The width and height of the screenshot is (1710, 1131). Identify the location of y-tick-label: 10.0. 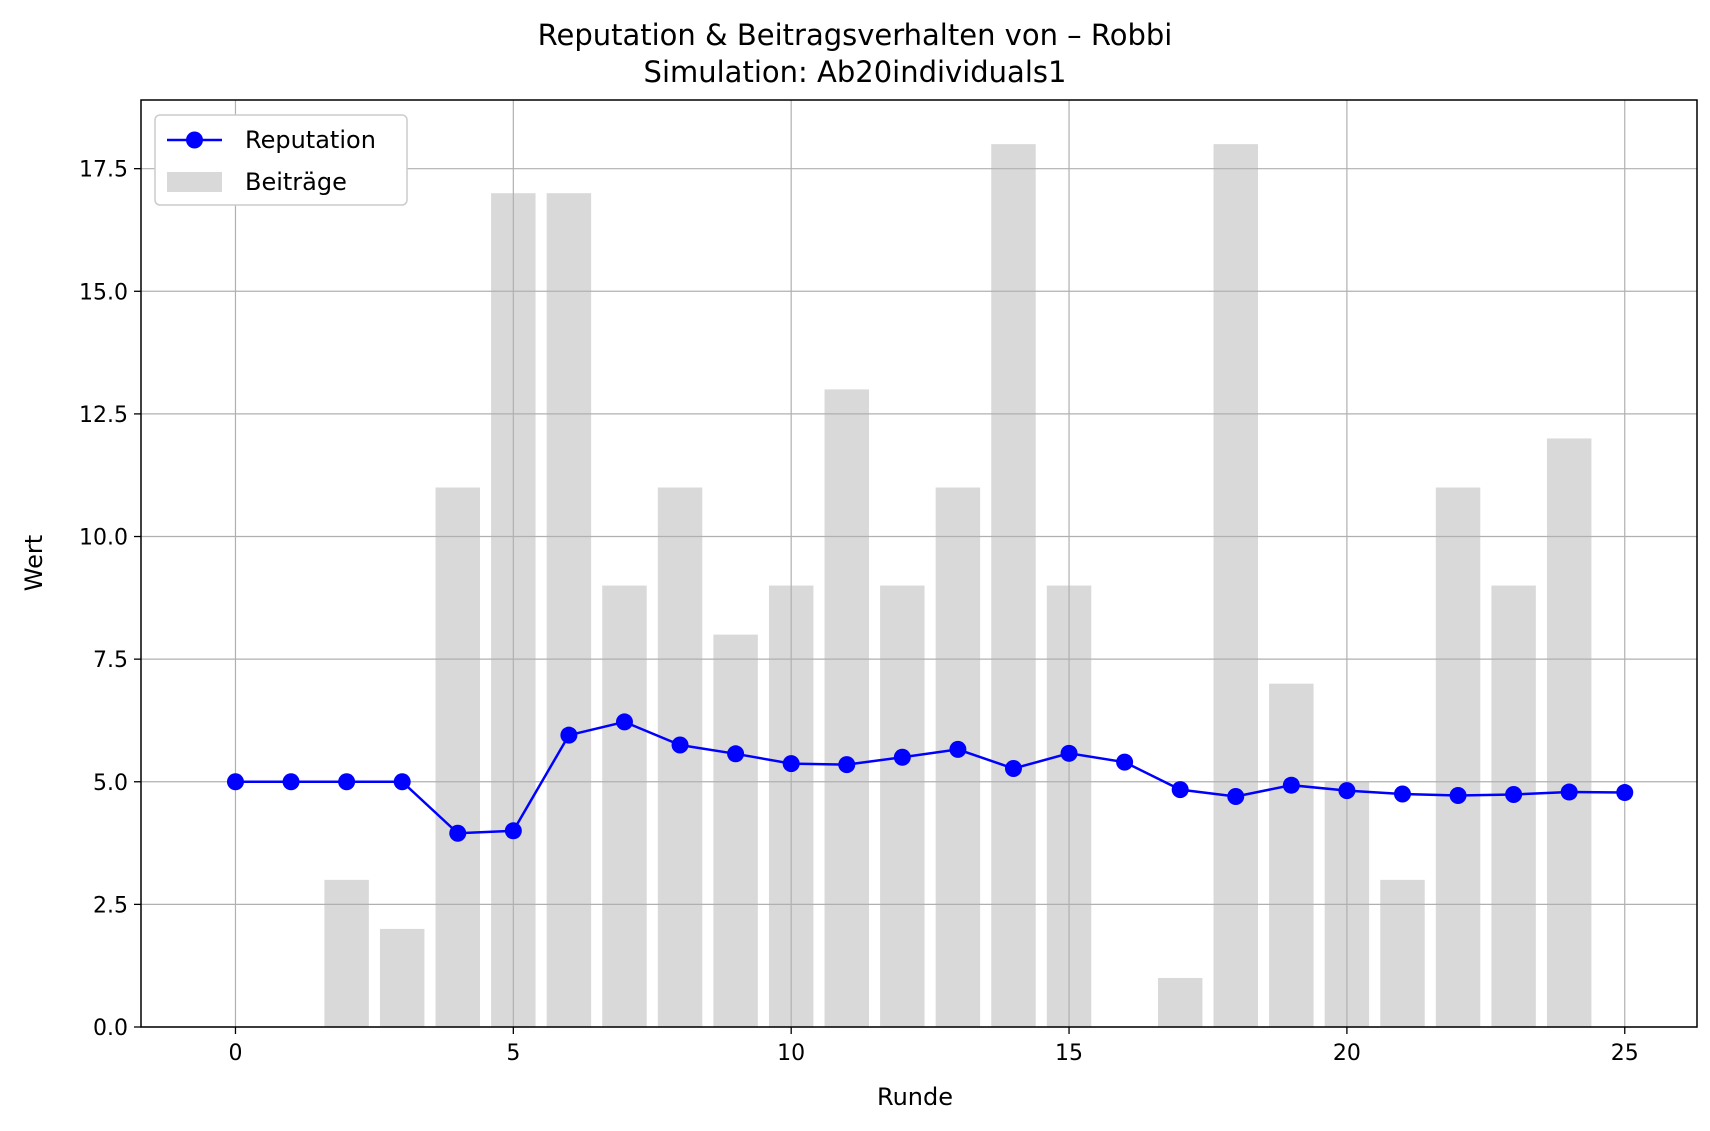
(103, 538).